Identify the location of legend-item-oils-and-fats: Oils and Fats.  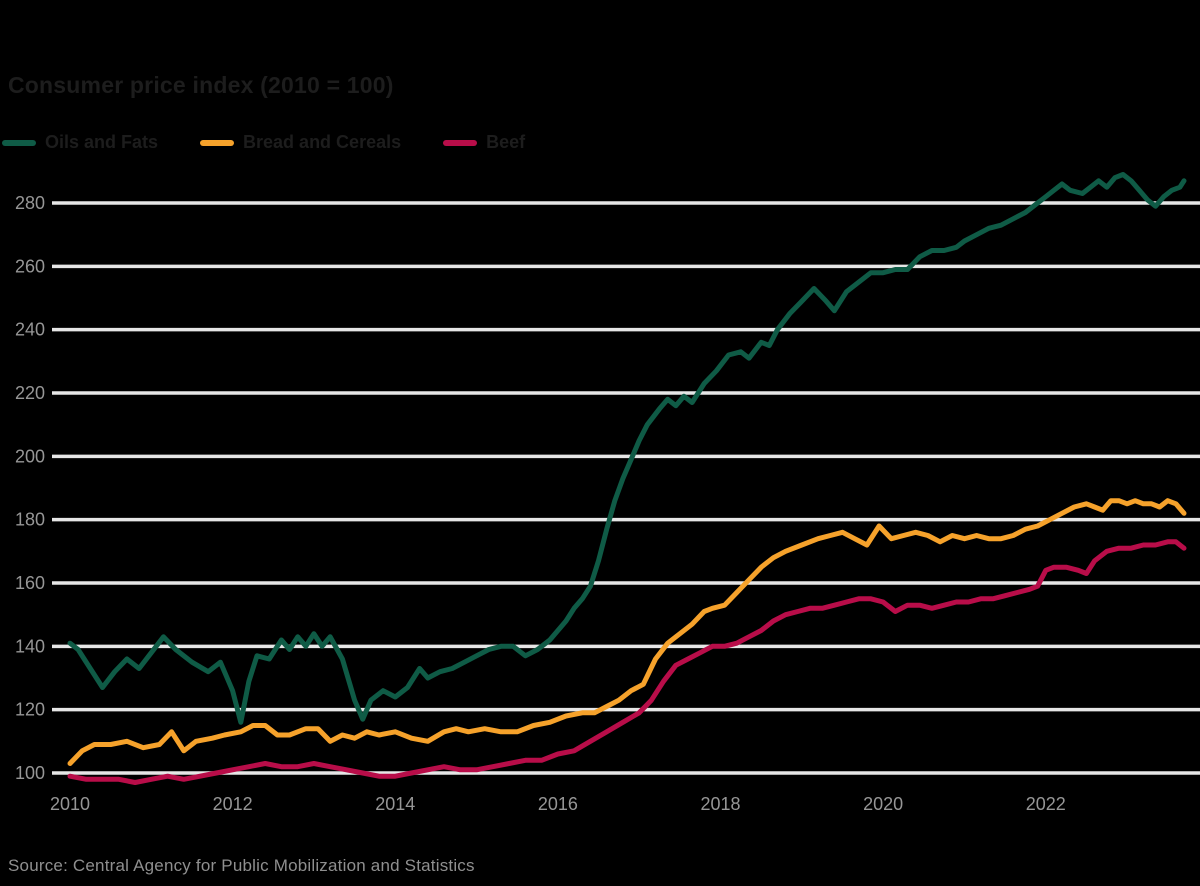
(80, 142).